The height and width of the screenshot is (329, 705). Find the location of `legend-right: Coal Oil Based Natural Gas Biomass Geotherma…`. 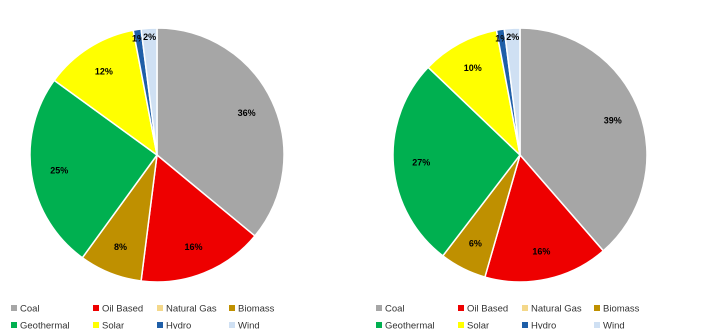

legend-right: Coal Oil Based Natural Gas Biomass Geotherma… is located at coordinates (508, 316).